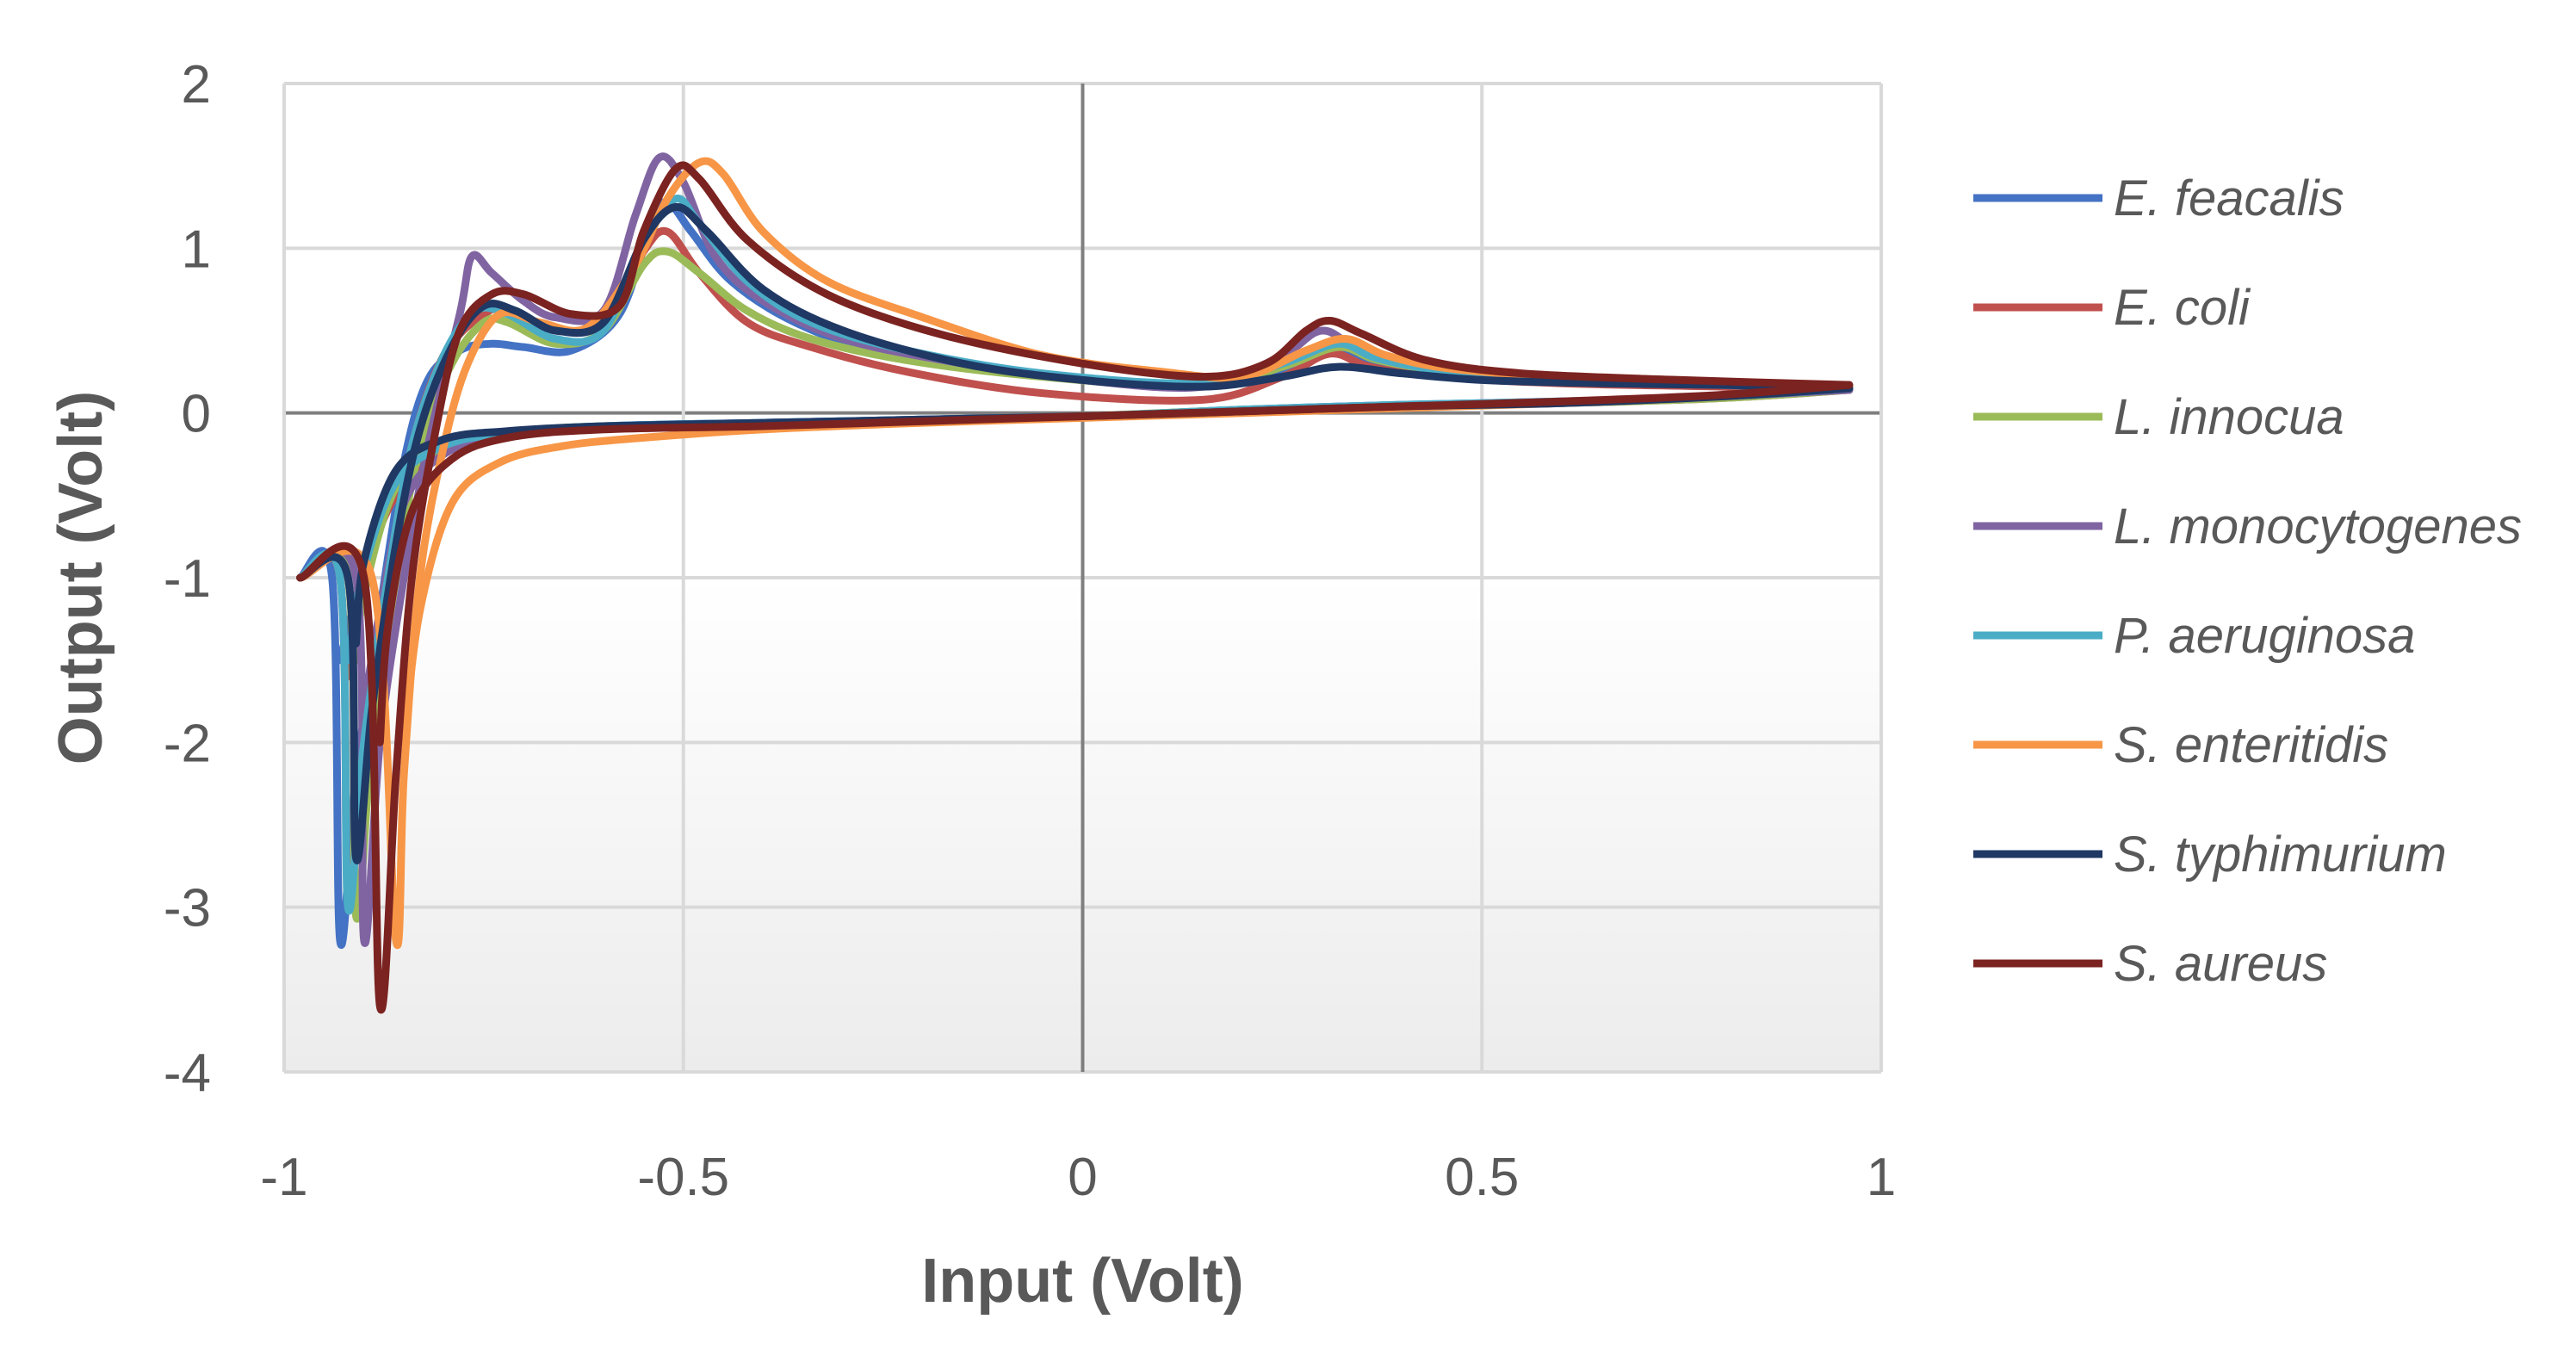 The height and width of the screenshot is (1350, 2576). What do you see at coordinates (283, 1177) in the screenshot?
I see `x-tick-label: -1` at bounding box center [283, 1177].